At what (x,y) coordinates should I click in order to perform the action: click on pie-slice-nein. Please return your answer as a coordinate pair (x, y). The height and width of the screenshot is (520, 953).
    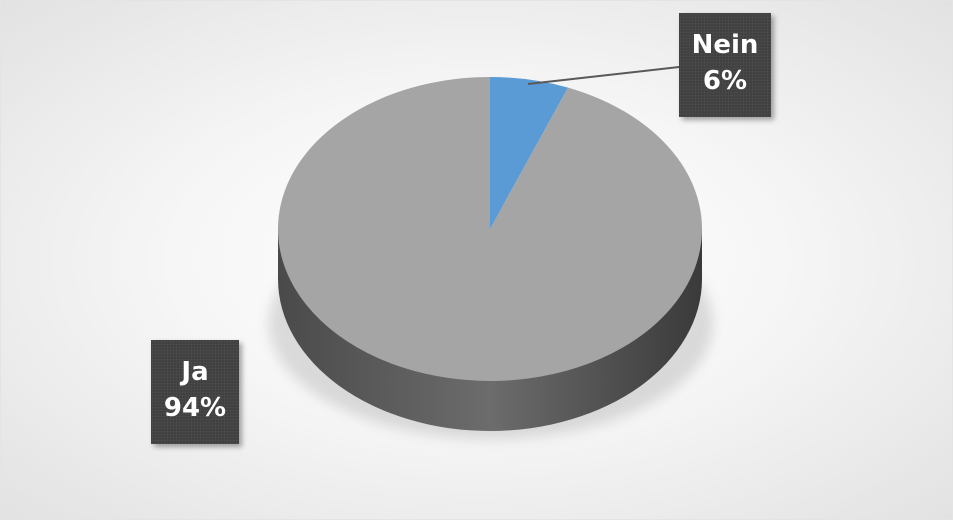
    Looking at the image, I should click on (529, 153).